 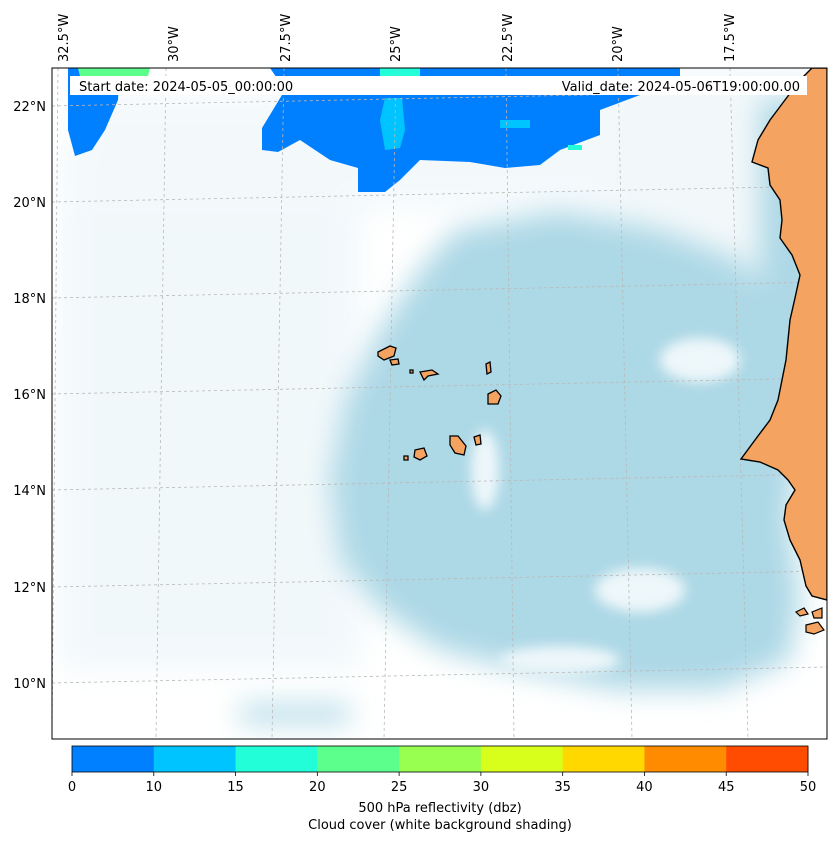 I want to click on cape-verde-islands, so click(x=439, y=403).